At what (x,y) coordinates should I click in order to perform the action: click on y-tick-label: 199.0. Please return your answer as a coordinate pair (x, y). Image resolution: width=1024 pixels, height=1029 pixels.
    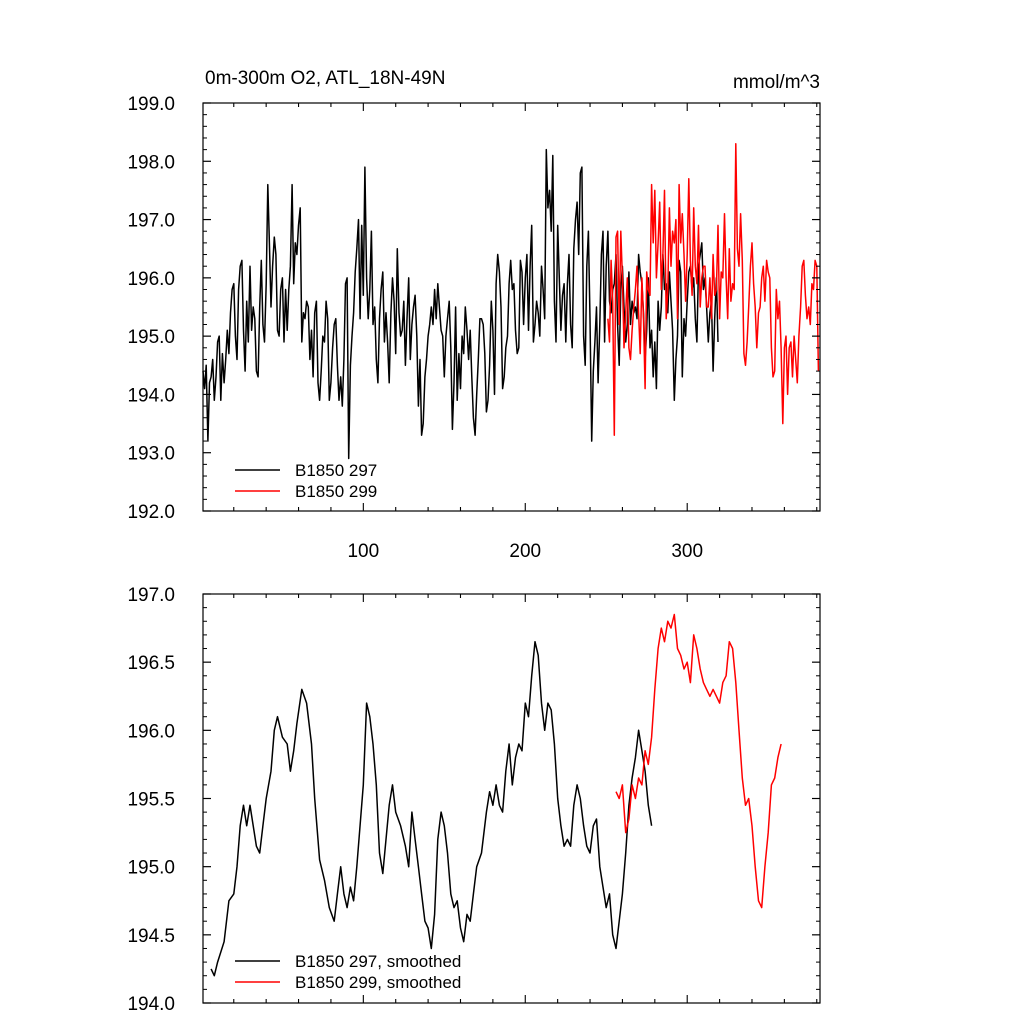
    Looking at the image, I should click on (151, 104).